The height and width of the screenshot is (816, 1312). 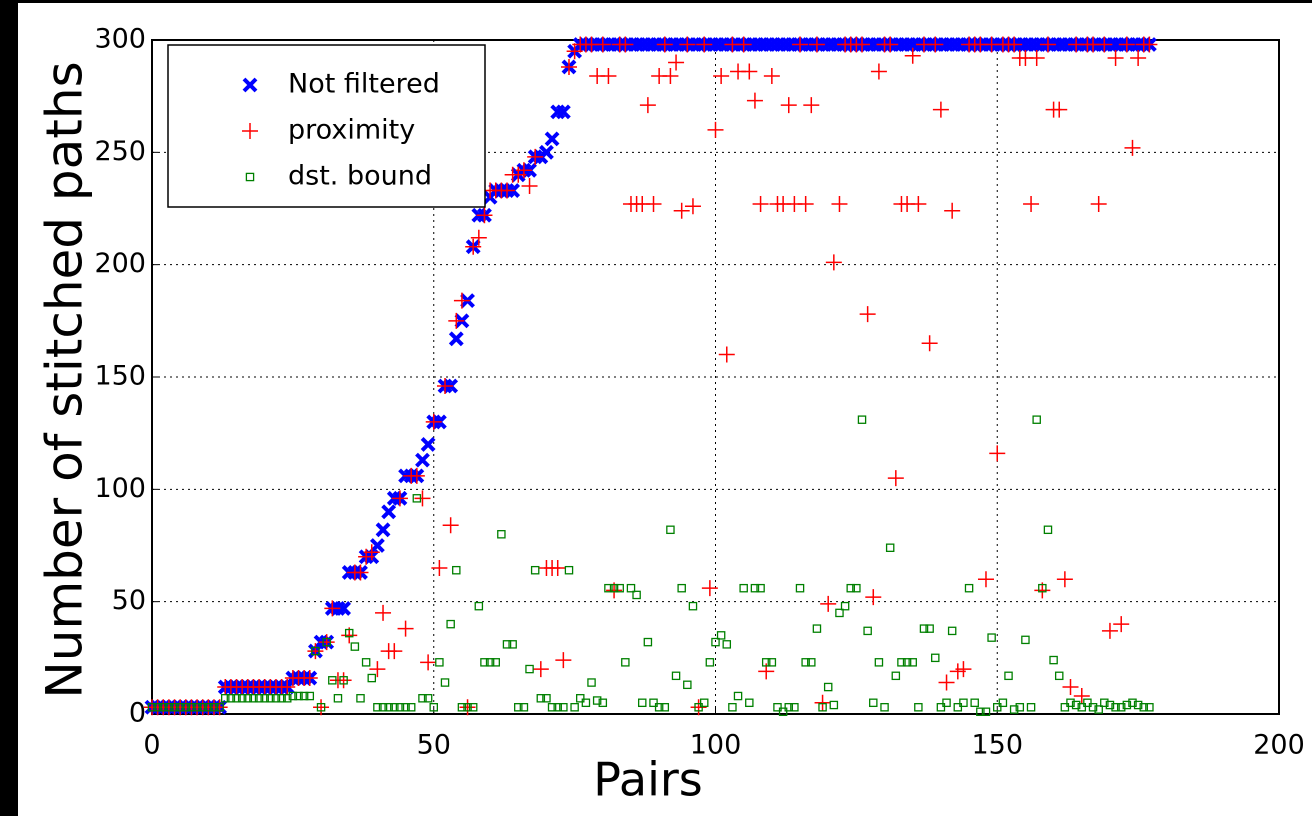 What do you see at coordinates (65, 379) in the screenshot?
I see `y-axis-label: Number of stitched paths` at bounding box center [65, 379].